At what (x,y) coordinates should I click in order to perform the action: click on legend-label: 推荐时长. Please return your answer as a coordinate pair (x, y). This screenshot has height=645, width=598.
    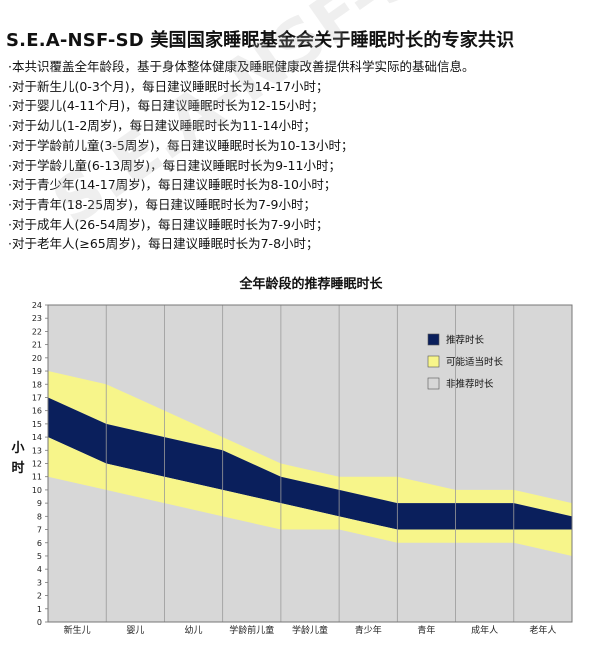
    Looking at the image, I should click on (465, 340).